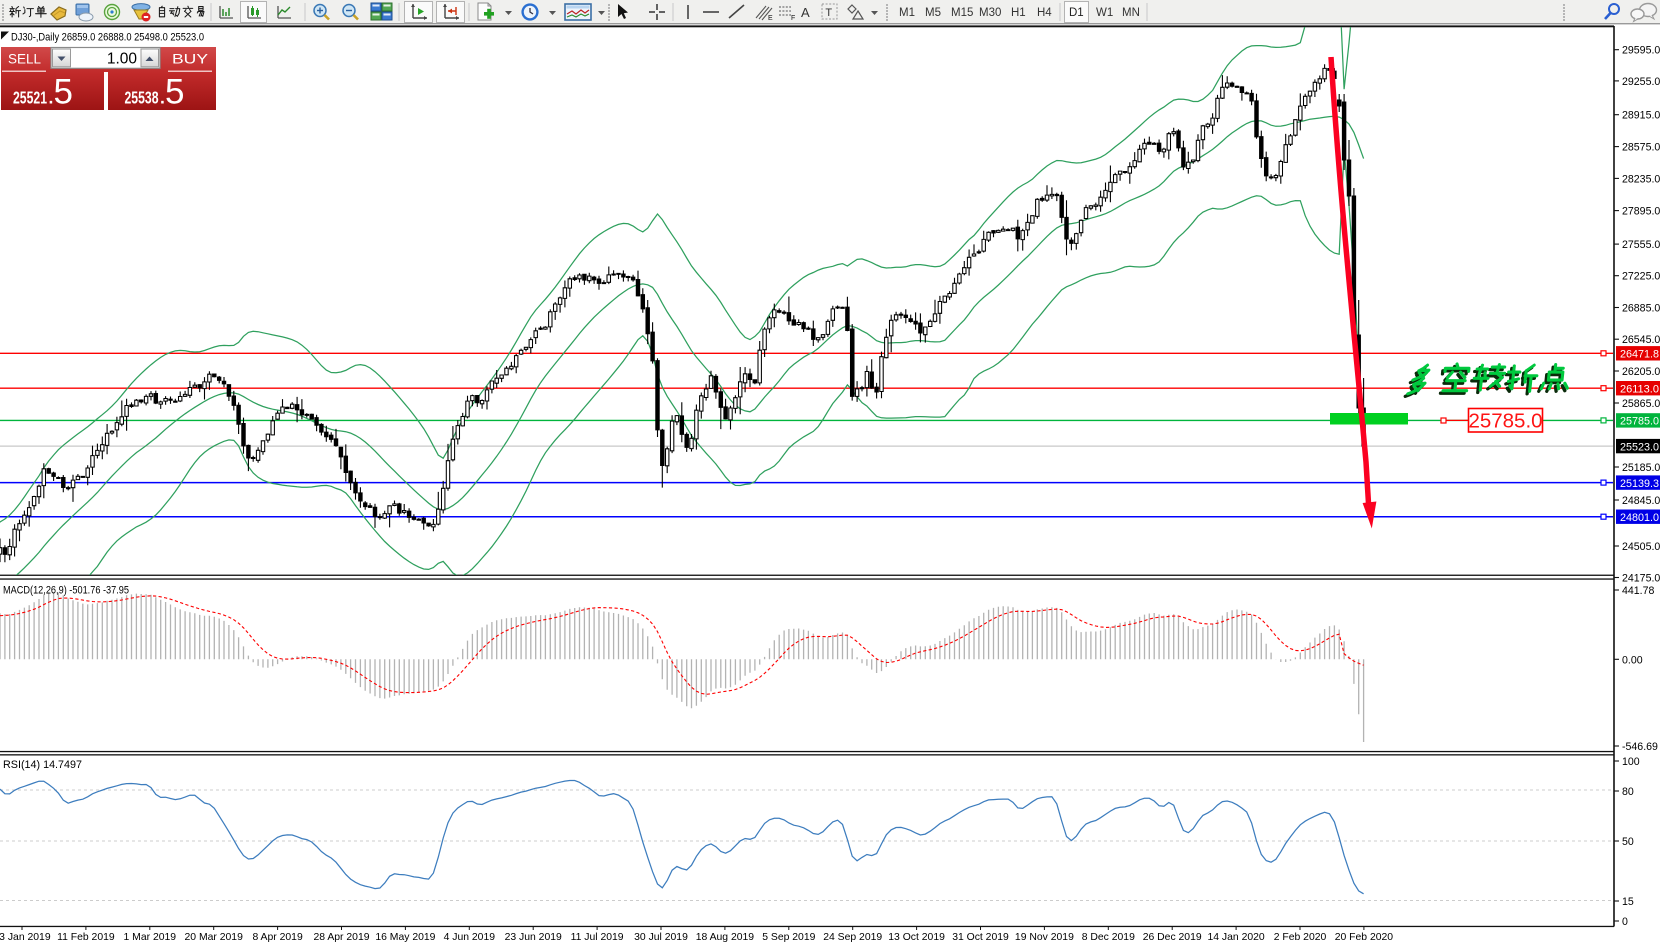 This screenshot has width=1660, height=949. I want to click on svg-text: 24845.0, so click(1641, 501).